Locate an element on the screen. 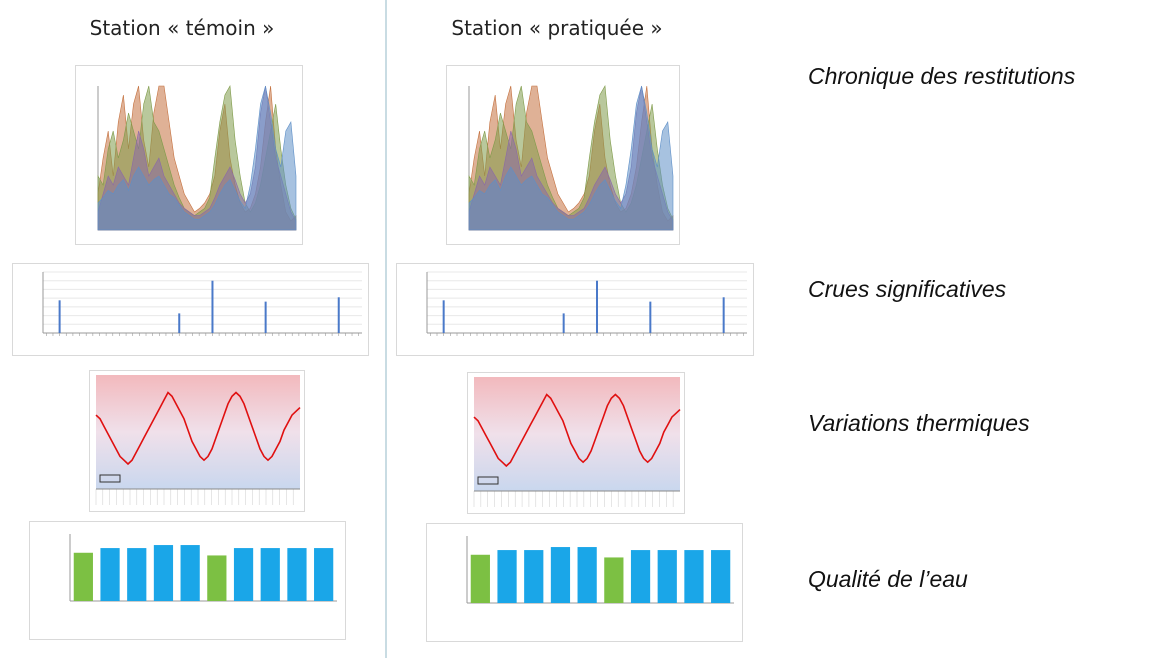 Image resolution: width=1155 pixels, height=658 pixels. label-variations-thermiques: Variations thermiques is located at coordinates (919, 423).